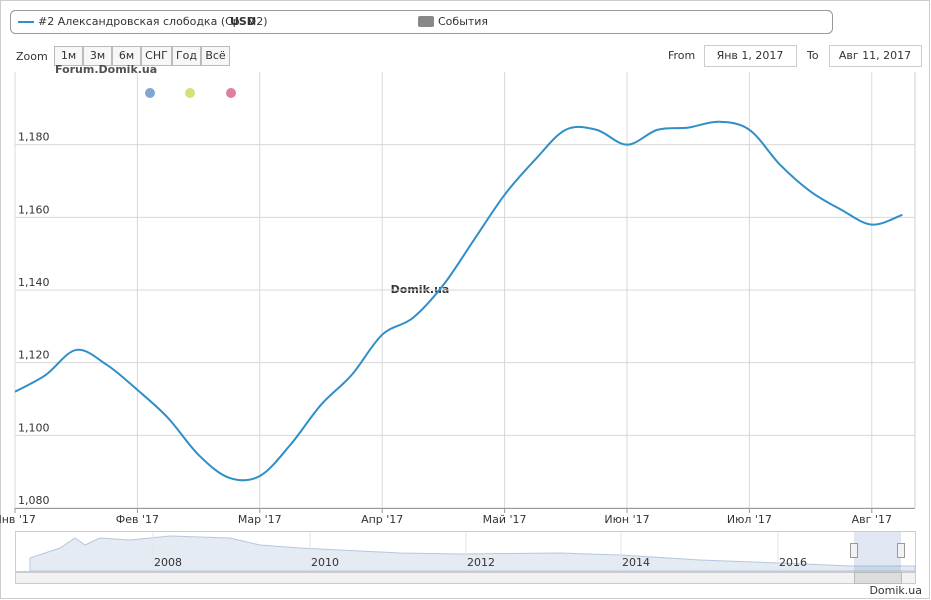 The width and height of the screenshot is (931, 600). I want to click on range-button-label: 3м, so click(97, 55).